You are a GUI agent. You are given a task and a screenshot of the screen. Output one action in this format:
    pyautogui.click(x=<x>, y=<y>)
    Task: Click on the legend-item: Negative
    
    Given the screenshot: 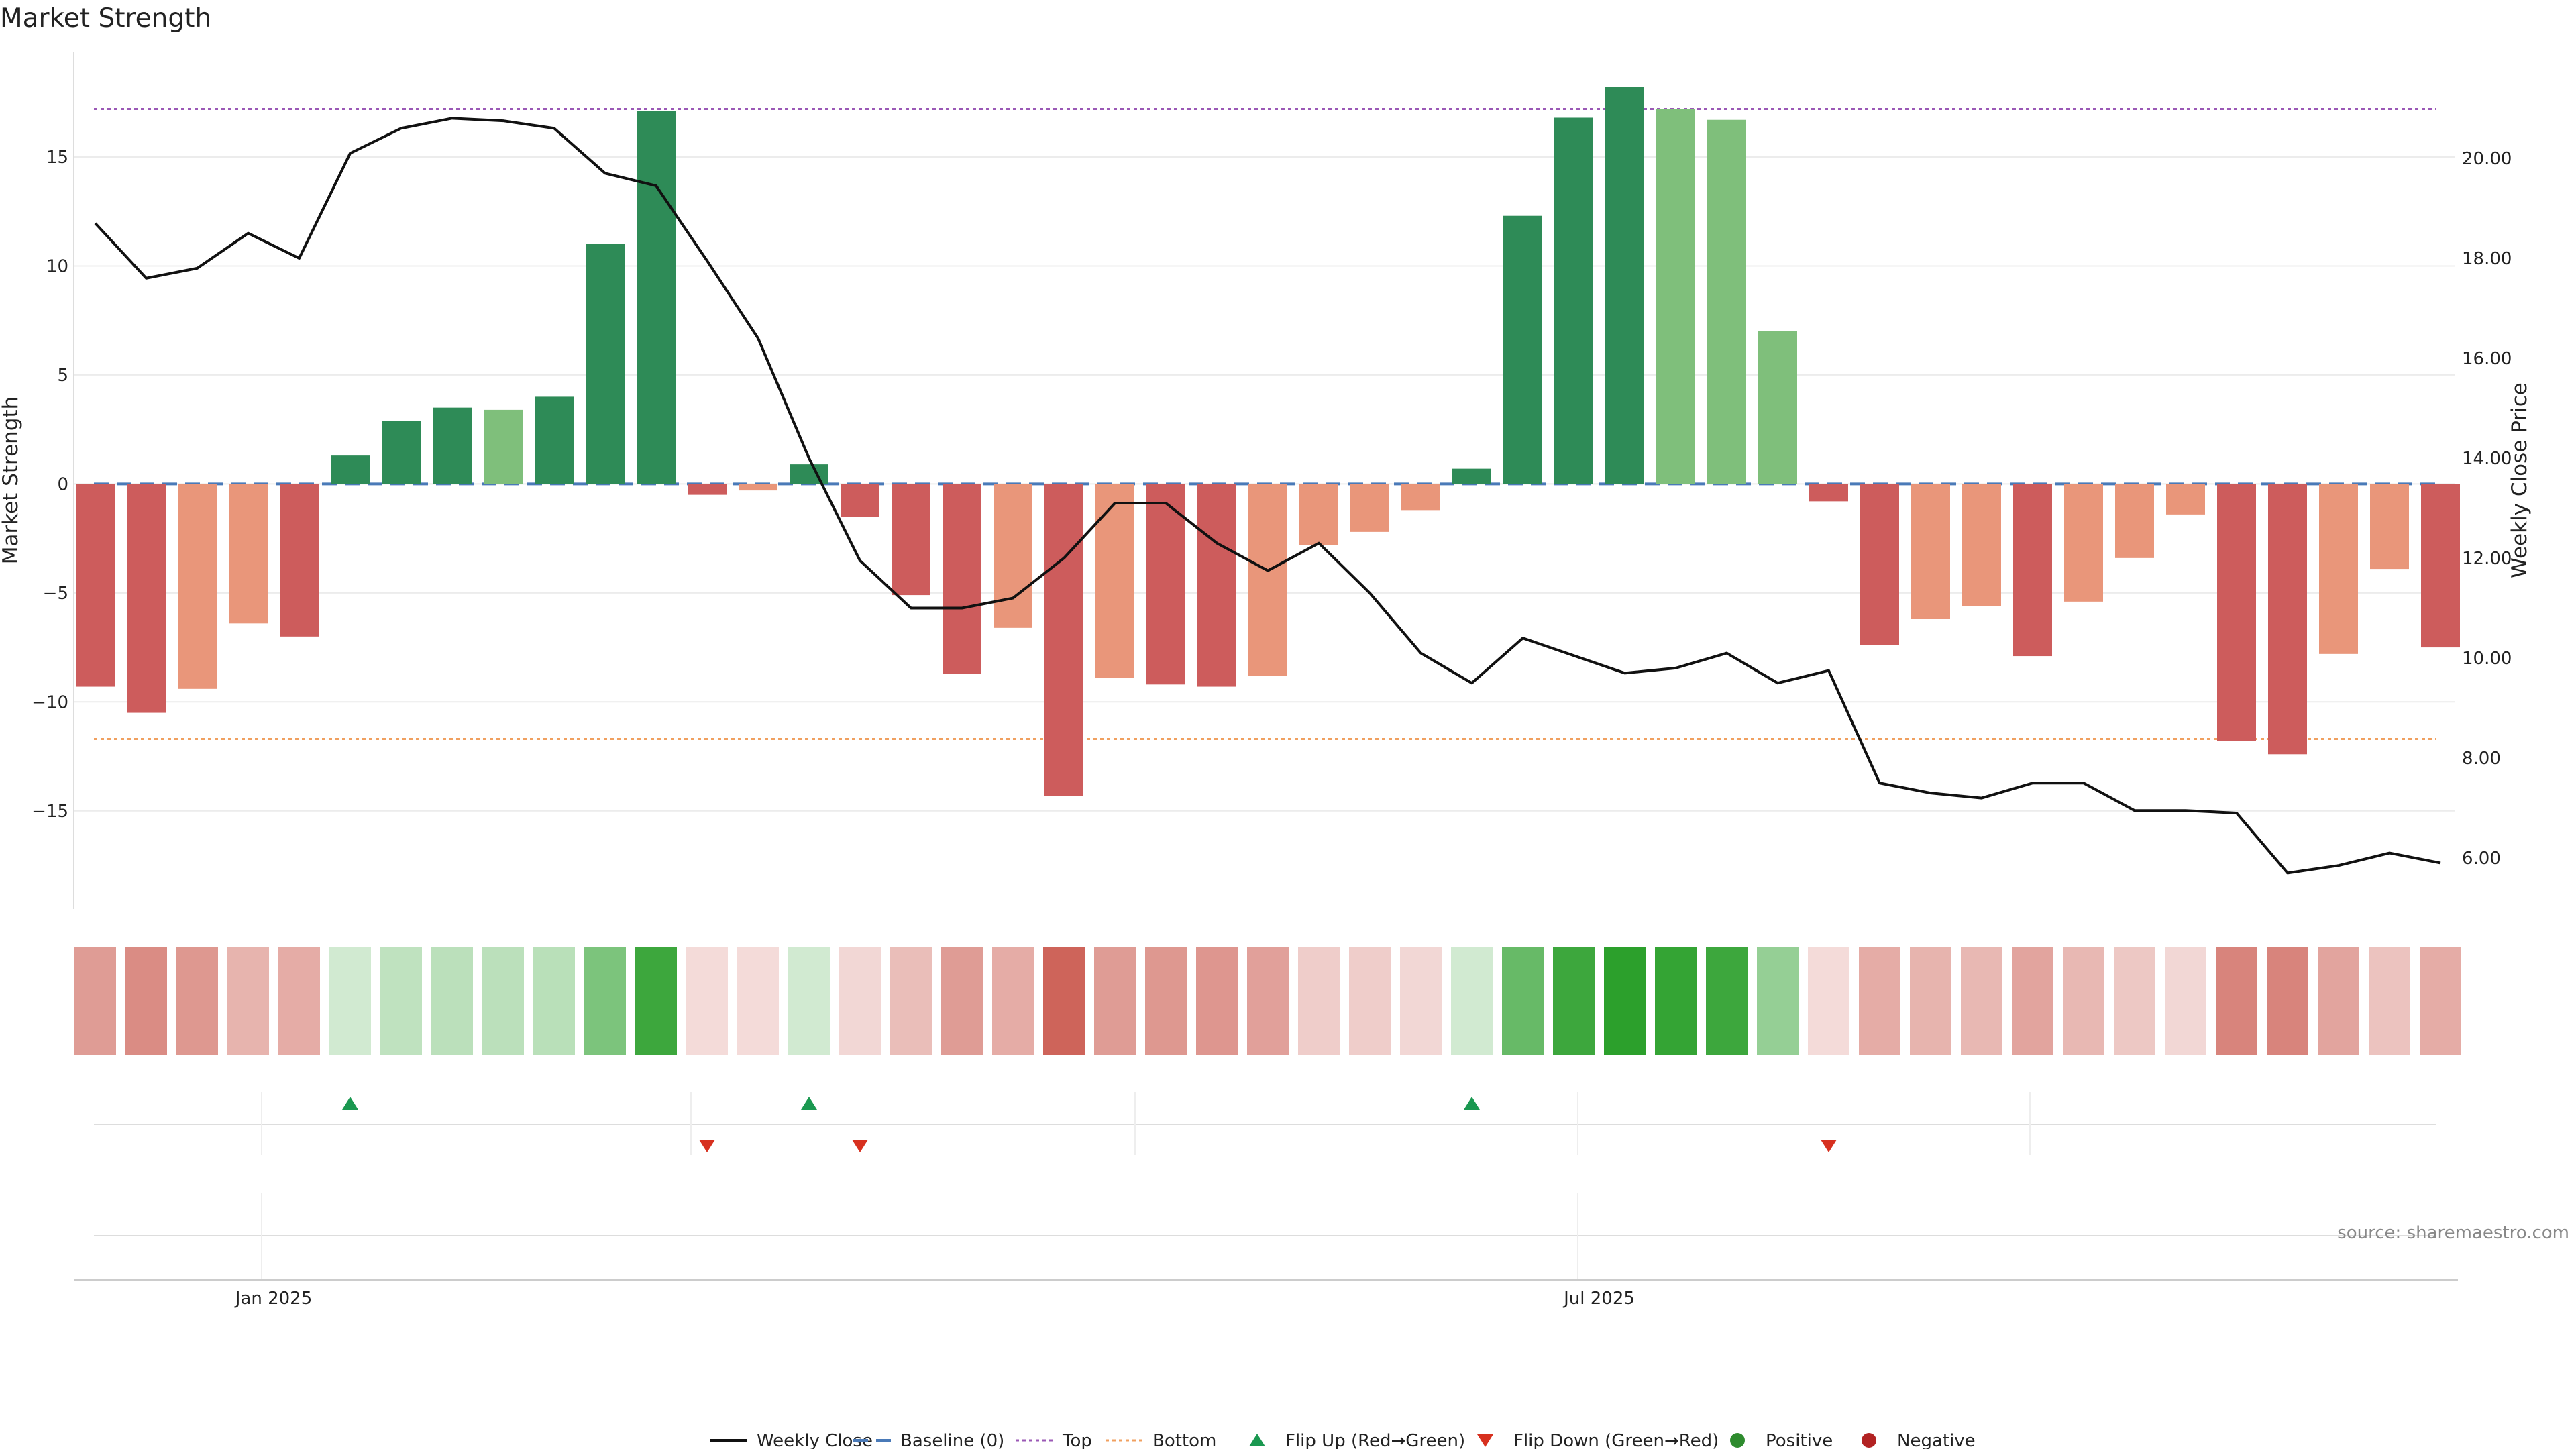 What is the action you would take?
    pyautogui.click(x=1919, y=1440)
    